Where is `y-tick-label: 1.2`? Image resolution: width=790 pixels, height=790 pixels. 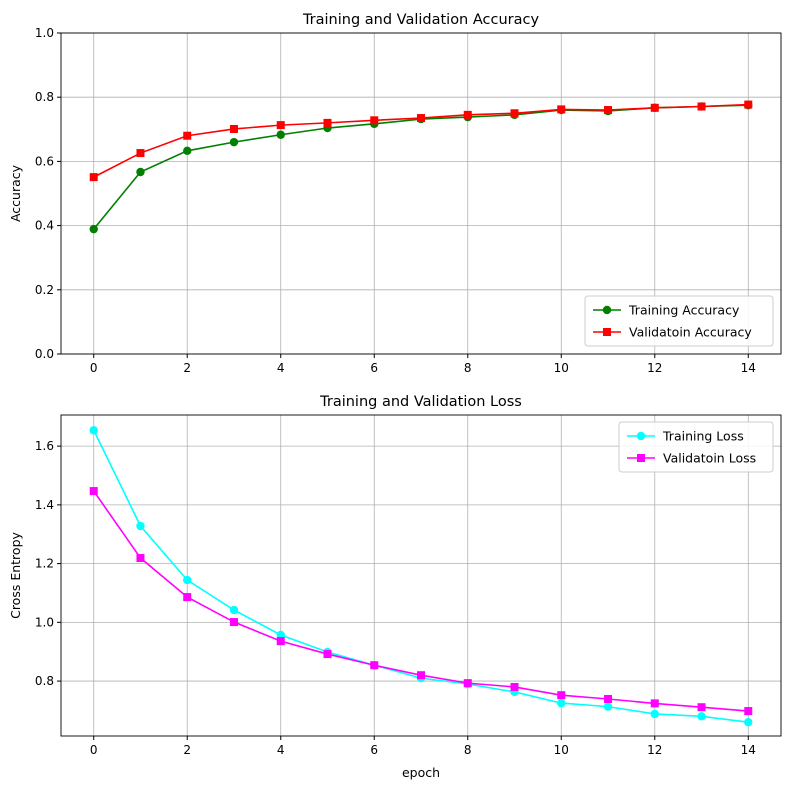
y-tick-label: 1.2 is located at coordinates (44, 564).